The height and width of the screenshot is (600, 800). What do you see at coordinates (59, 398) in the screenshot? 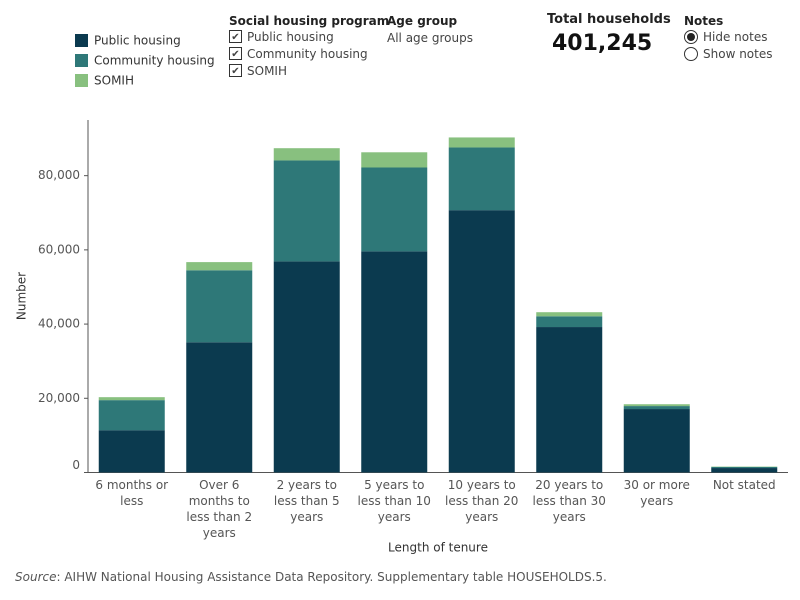
I see `y-tick-label: 20,000` at bounding box center [59, 398].